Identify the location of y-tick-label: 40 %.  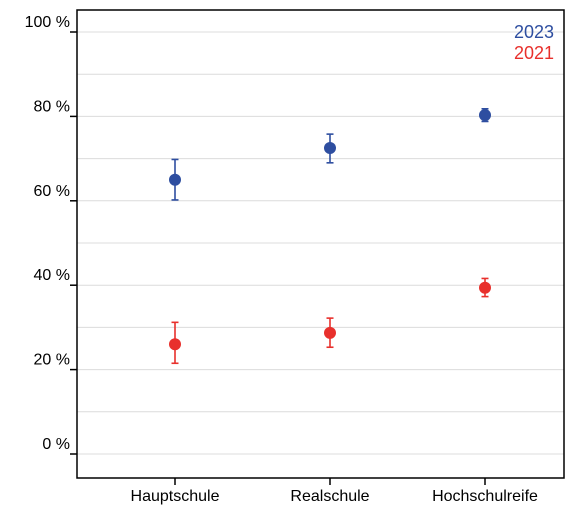
(52, 275).